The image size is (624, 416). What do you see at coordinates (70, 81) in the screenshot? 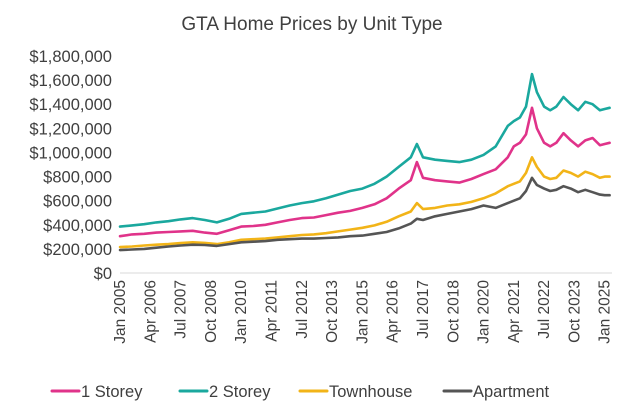
I see `y-tick-label: $1,600,000` at bounding box center [70, 81].